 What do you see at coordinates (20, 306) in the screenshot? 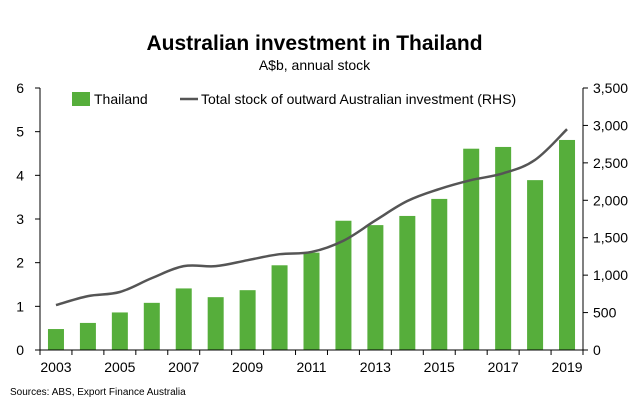
I see `left-tick-label: 1` at bounding box center [20, 306].